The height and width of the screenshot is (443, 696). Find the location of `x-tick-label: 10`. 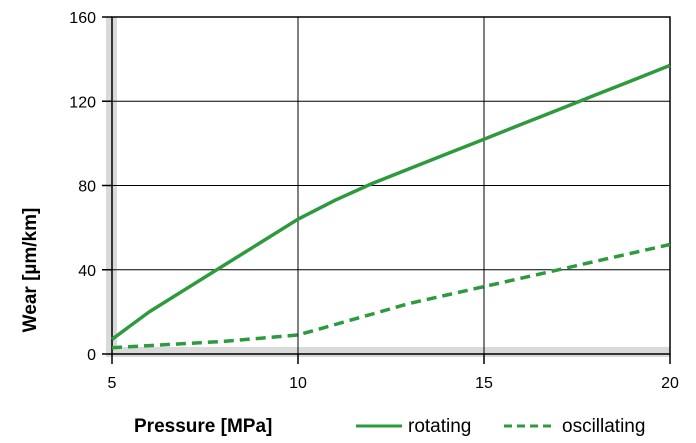

x-tick-label: 10 is located at coordinates (298, 383).